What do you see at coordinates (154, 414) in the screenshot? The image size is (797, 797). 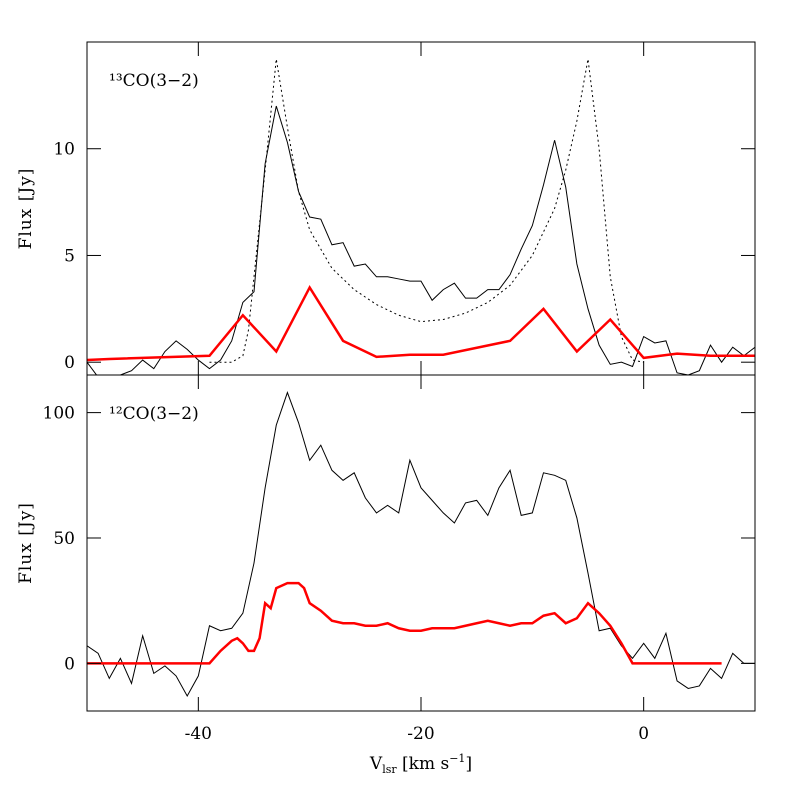 I see `annotation: ¹²CO(3−2)` at bounding box center [154, 414].